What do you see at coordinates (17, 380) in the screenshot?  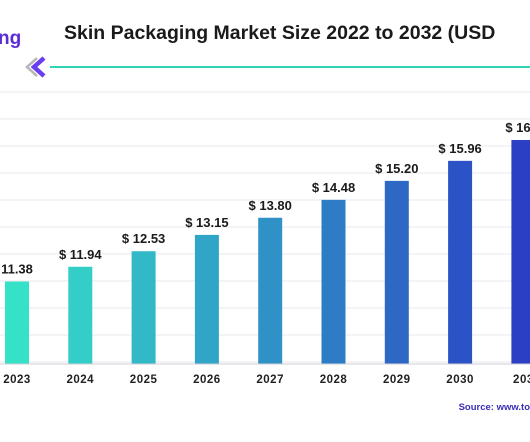 I see `x-tick-2023: 2023` at bounding box center [17, 380].